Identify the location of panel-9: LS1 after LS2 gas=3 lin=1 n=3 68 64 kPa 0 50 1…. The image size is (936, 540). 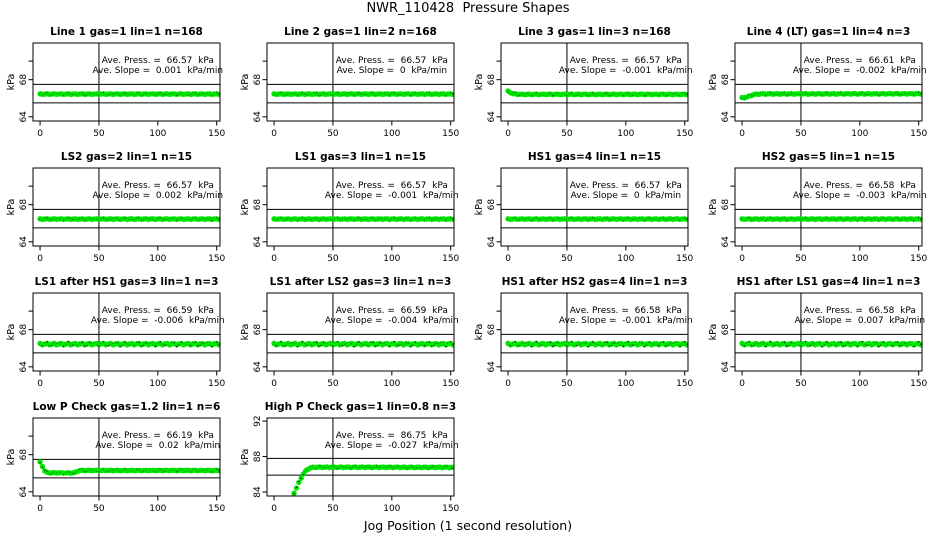
(350, 332).